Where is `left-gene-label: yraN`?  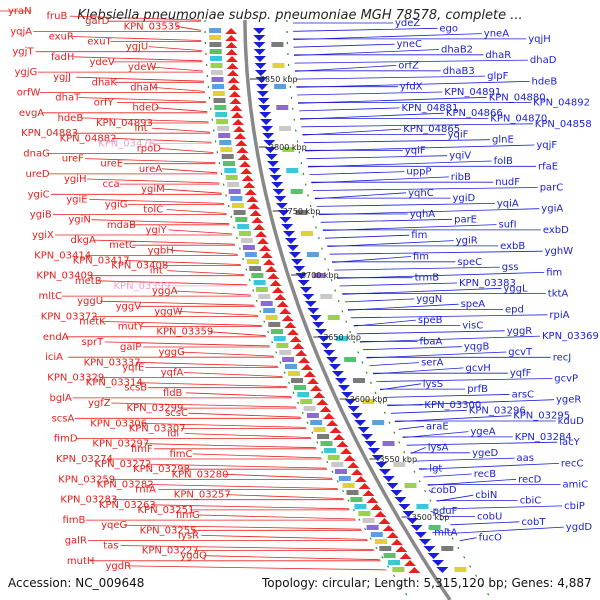 left-gene-label: yraN is located at coordinates (20, 11).